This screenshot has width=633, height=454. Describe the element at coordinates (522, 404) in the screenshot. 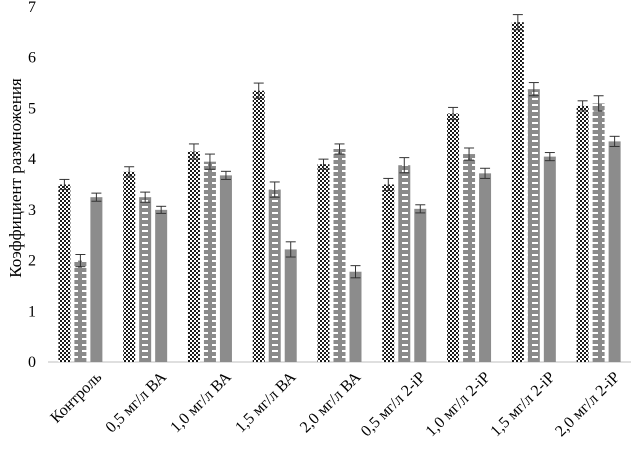

I see `x-tick-label: 1,5 мг/л 2-iP` at that location.